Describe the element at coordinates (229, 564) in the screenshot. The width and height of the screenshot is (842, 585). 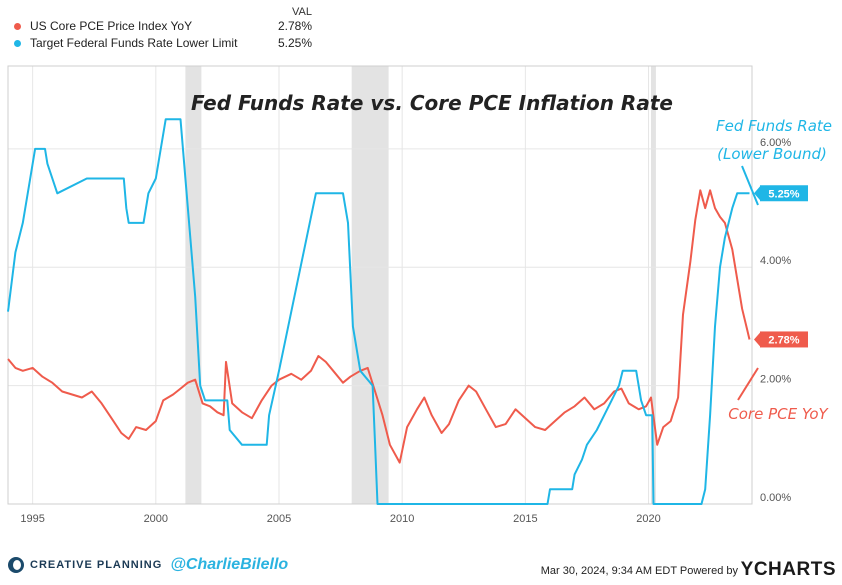
I see `author-handle: @CharlieBilello` at that location.